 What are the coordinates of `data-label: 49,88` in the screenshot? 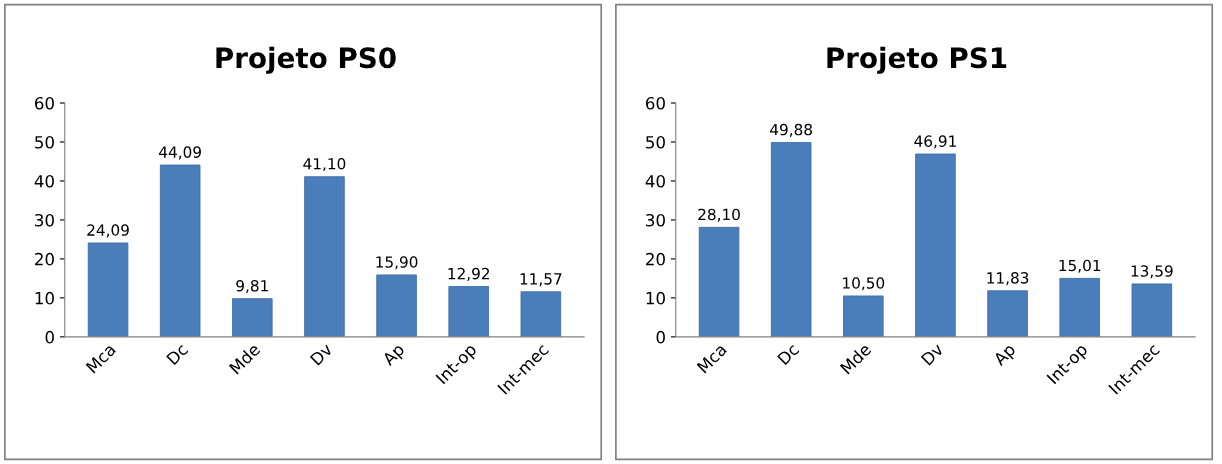 It's located at (791, 130).